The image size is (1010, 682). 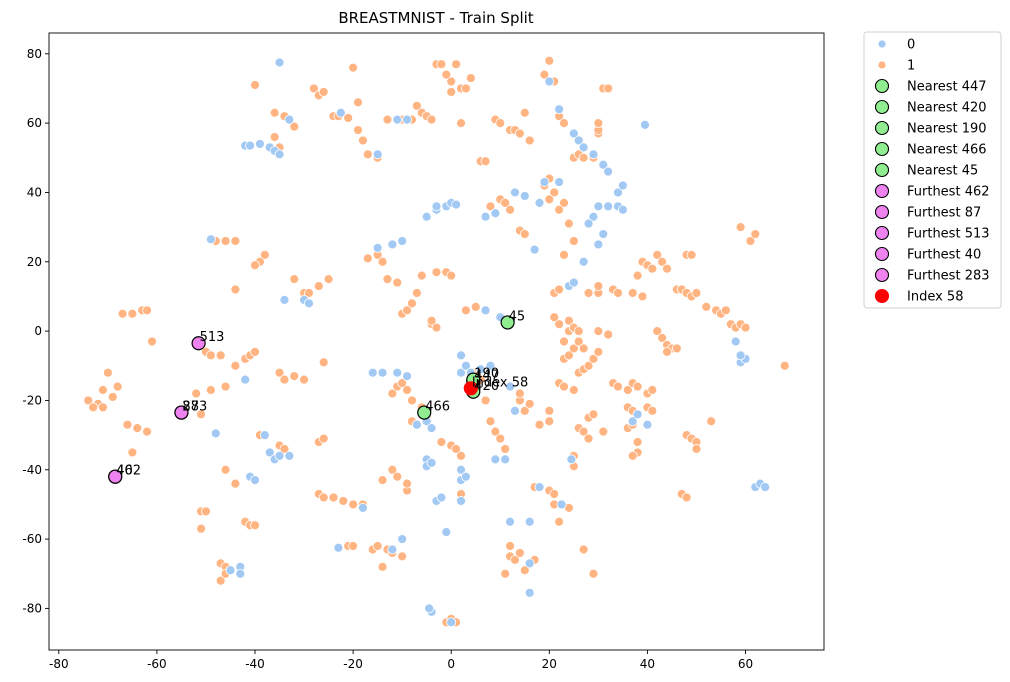 What do you see at coordinates (59, 664) in the screenshot?
I see `x-tick-label: -80` at bounding box center [59, 664].